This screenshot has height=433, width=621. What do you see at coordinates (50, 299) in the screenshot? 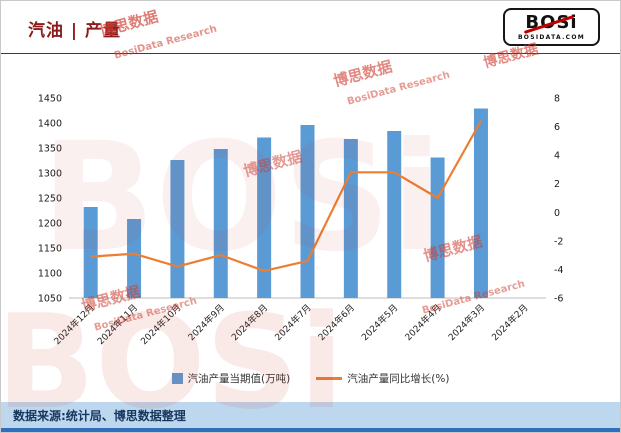
I see `left-axis-tick-label: 1050` at bounding box center [50, 299].